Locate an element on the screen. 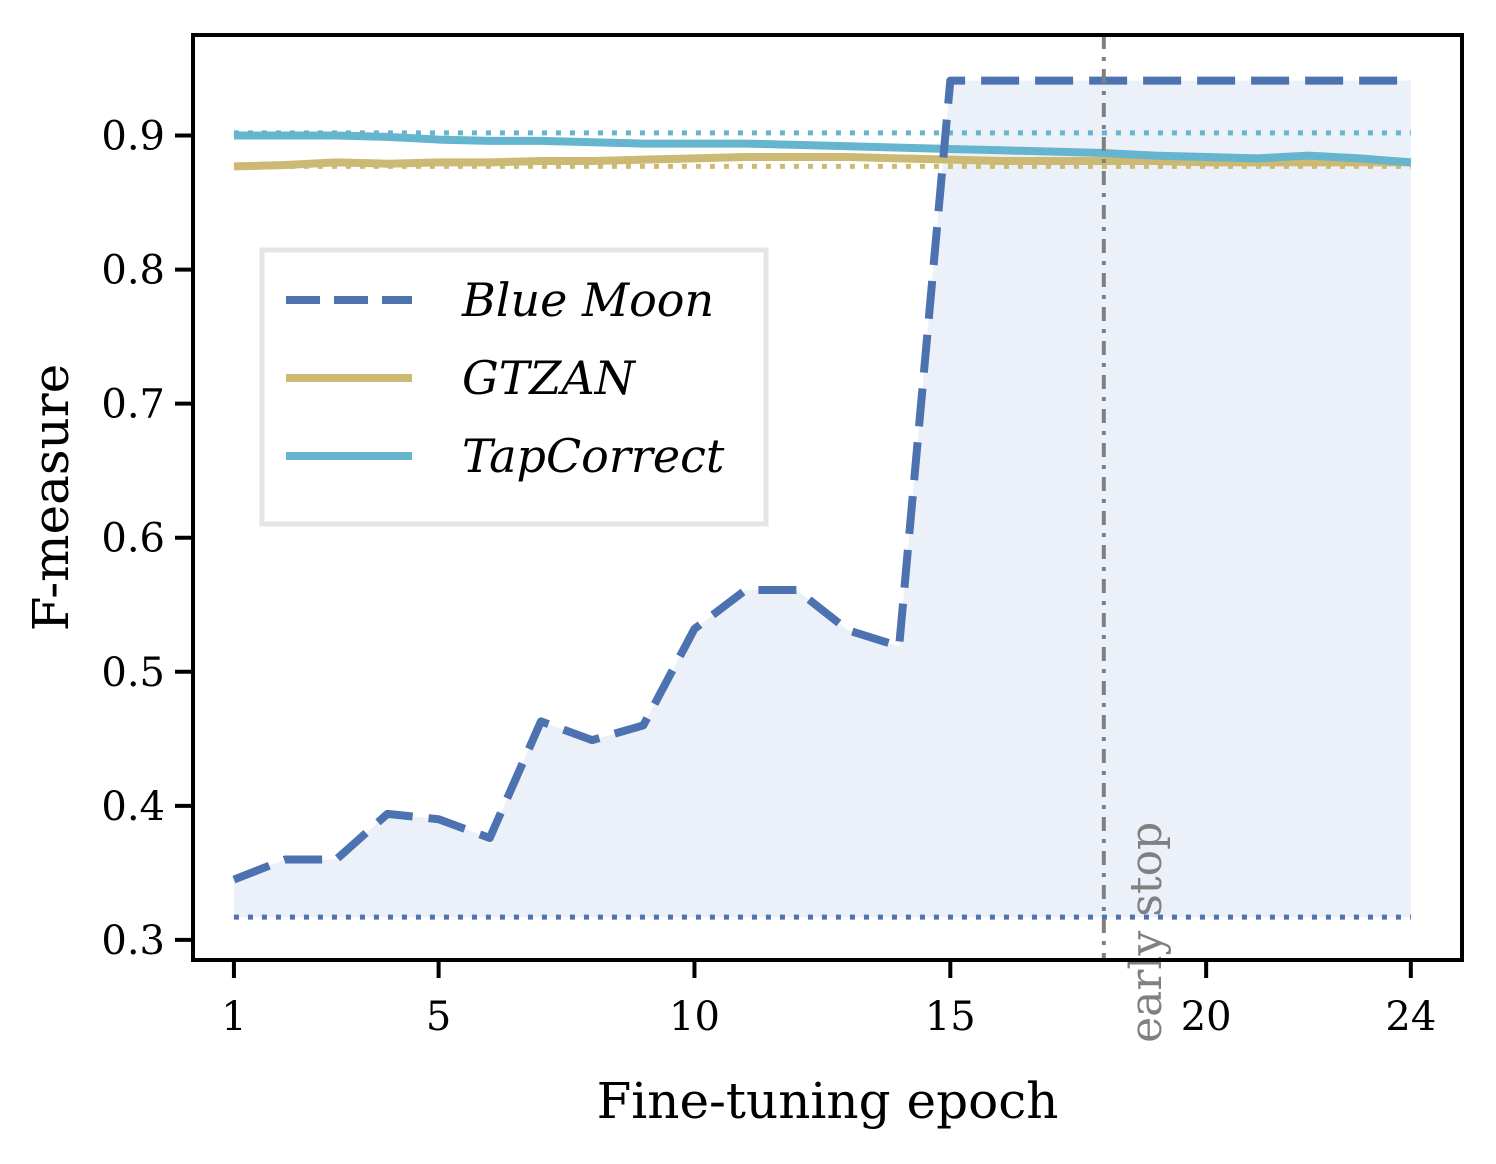 The height and width of the screenshot is (1164, 1496). gtzan-series-line is located at coordinates (822, 161).